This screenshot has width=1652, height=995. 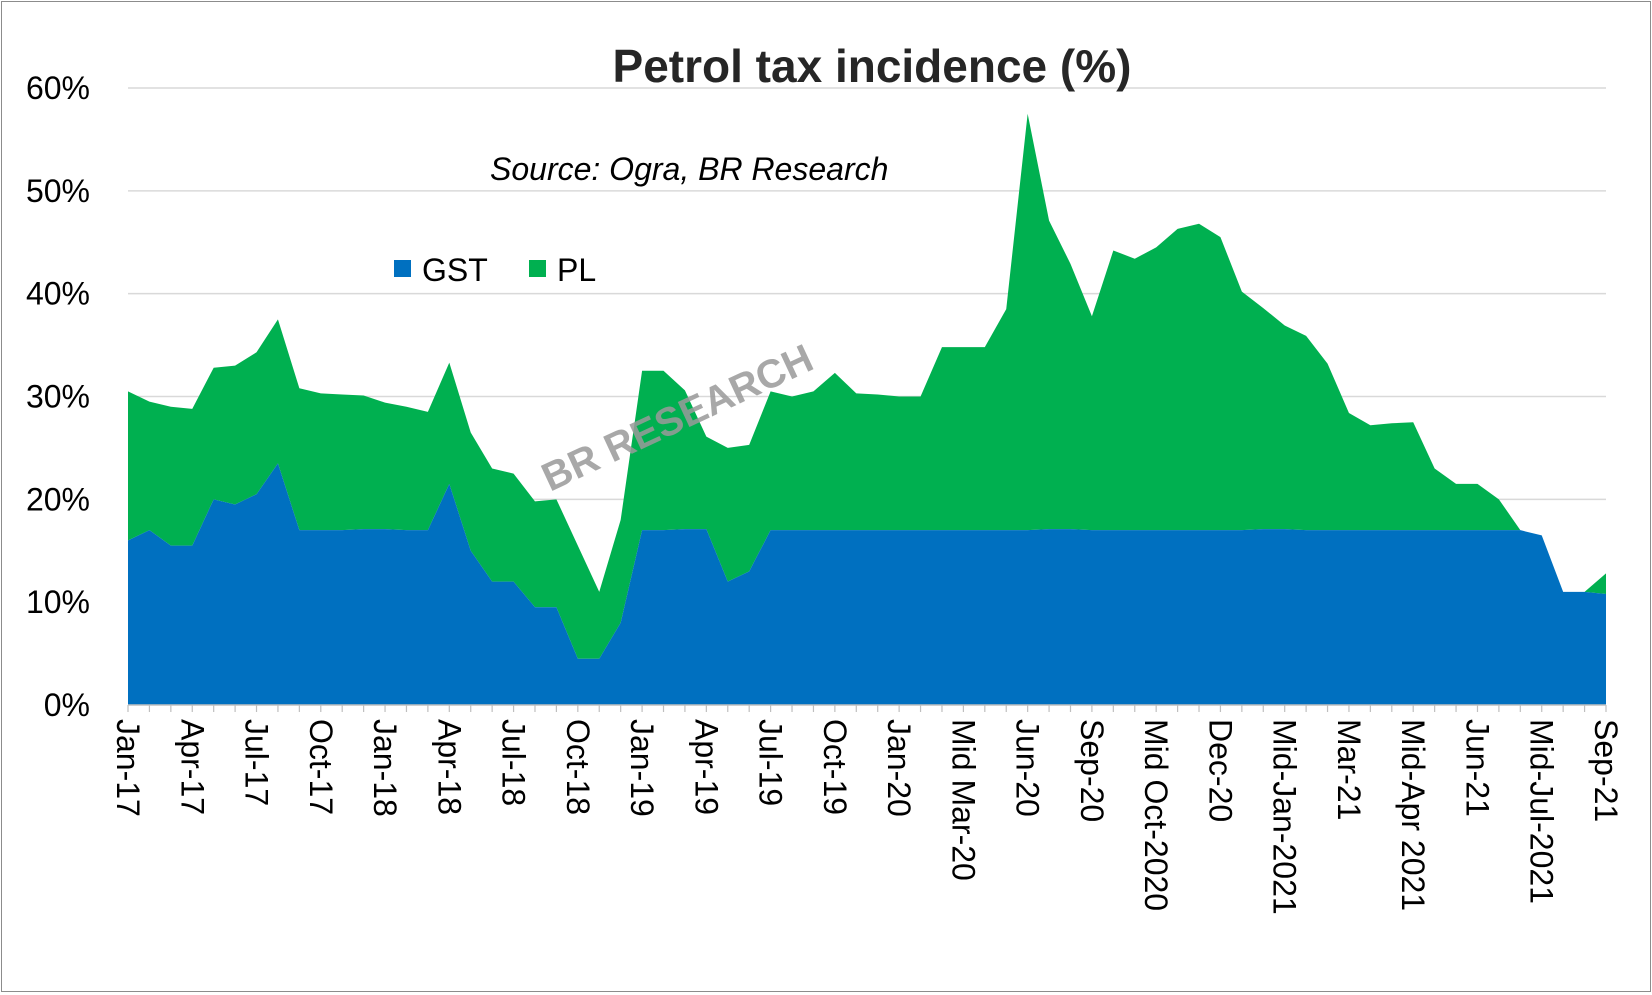 What do you see at coordinates (1092, 770) in the screenshot?
I see `x-tick-label: Sep-20` at bounding box center [1092, 770].